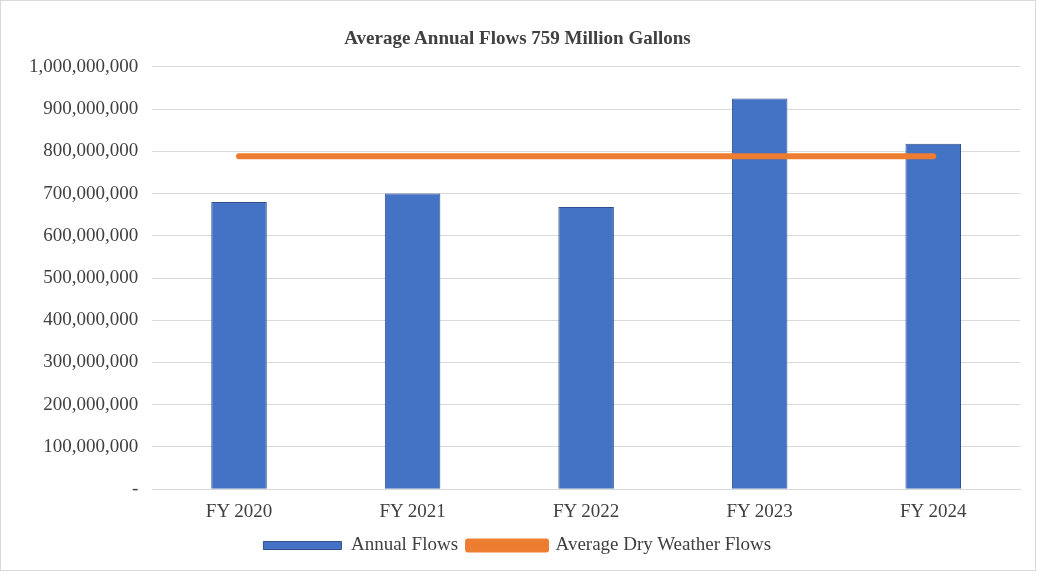  I want to click on y-tick-label: 400,000,000, so click(91, 319).